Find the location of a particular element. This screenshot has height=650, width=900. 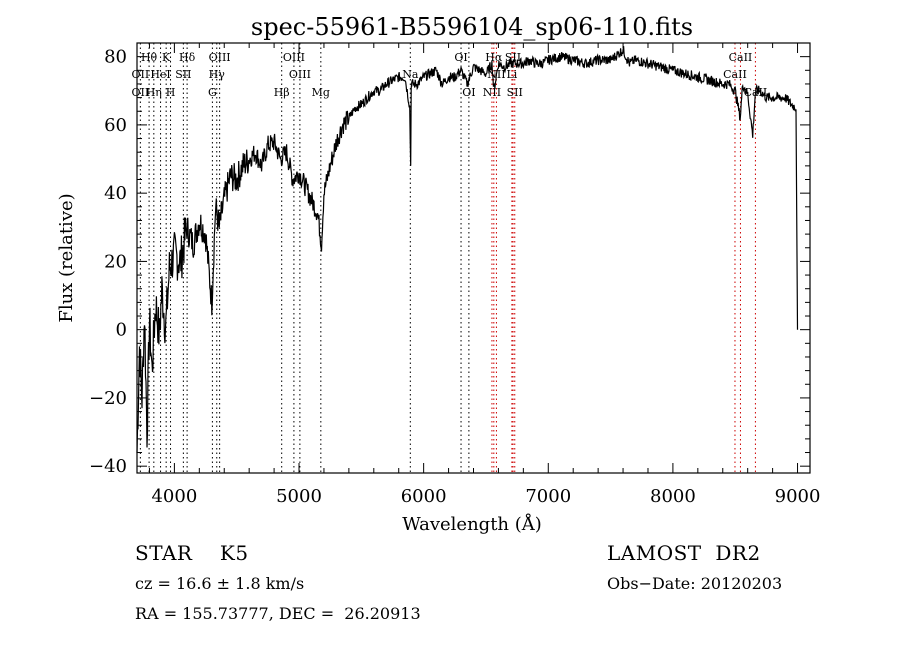

line-label: Hβ is located at coordinates (282, 92).